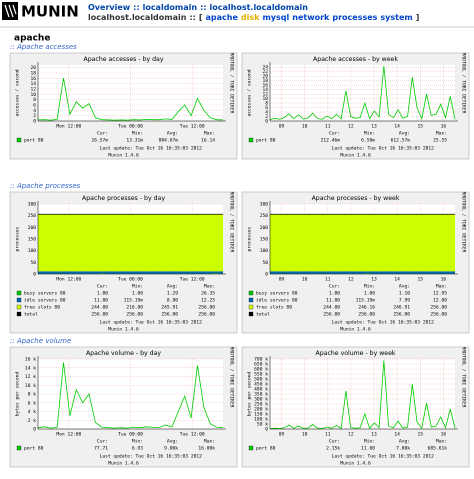 This screenshot has width=474, height=479. I want to click on legend-value: 1.29, so click(172, 294).